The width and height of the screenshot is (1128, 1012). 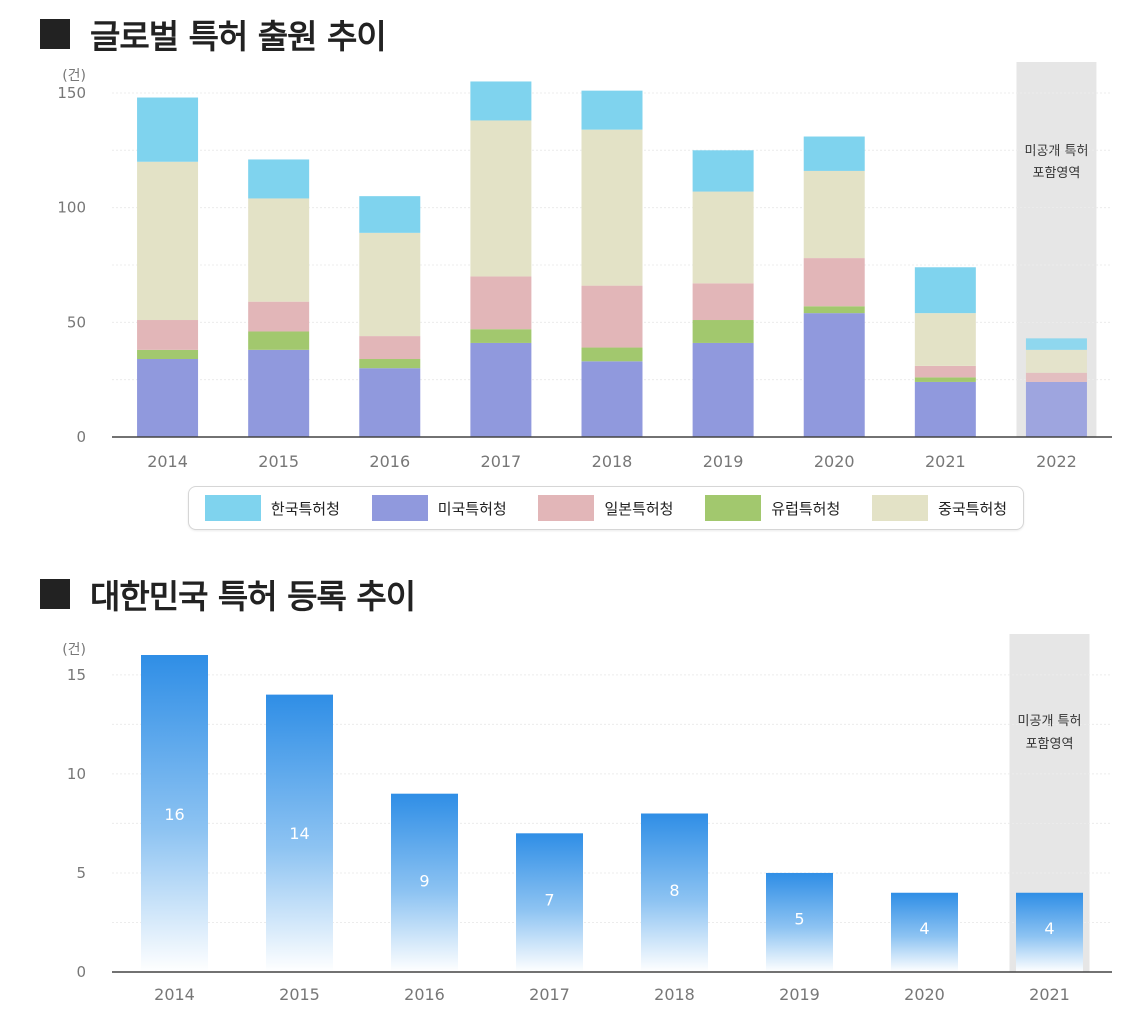 I want to click on x-tick-label: 2020, so click(x=834, y=461).